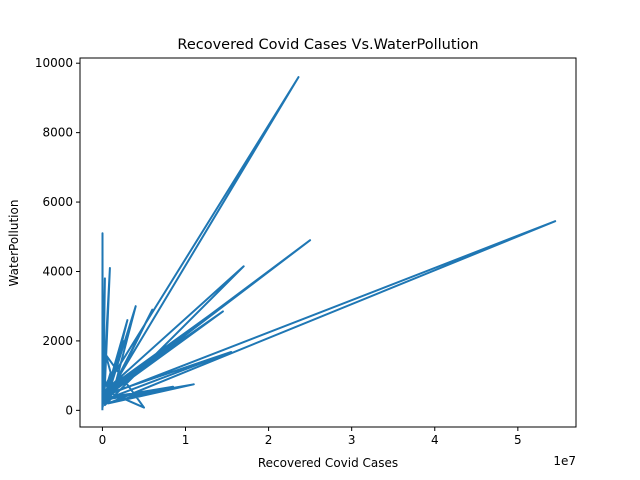 This screenshot has height=480, width=640. I want to click on y-tick-label: 10000, so click(54, 63).